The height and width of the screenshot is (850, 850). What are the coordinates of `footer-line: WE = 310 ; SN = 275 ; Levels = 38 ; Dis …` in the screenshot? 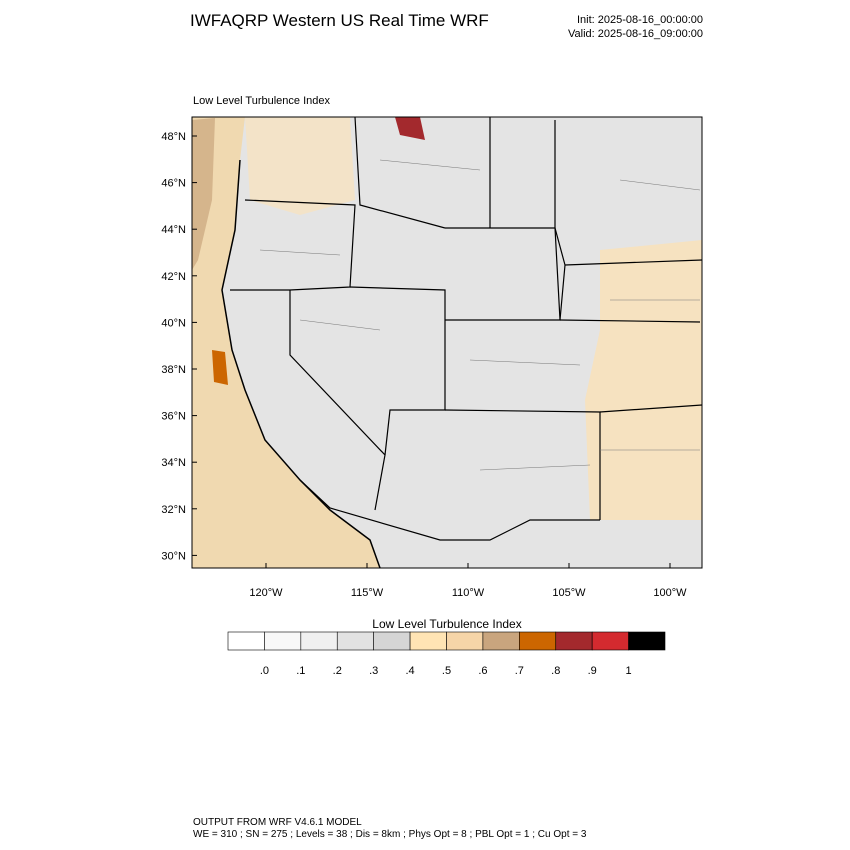 It's located at (390, 834).